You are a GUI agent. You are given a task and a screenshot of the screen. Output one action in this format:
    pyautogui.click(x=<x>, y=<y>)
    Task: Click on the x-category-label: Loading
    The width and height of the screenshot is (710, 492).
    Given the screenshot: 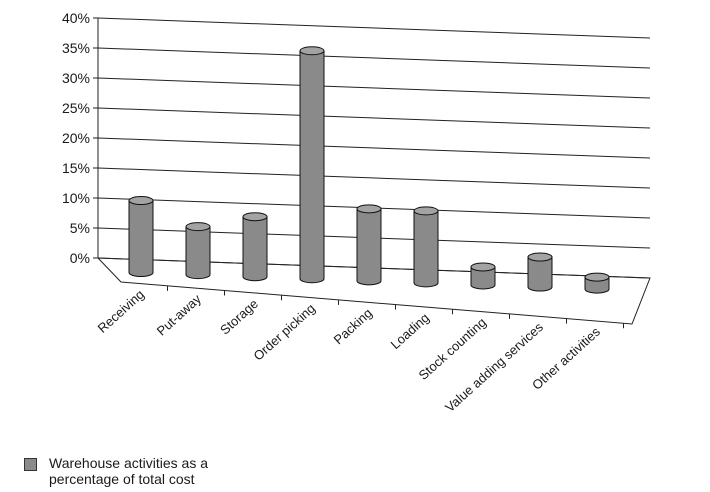 What is the action you would take?
    pyautogui.click(x=410, y=331)
    